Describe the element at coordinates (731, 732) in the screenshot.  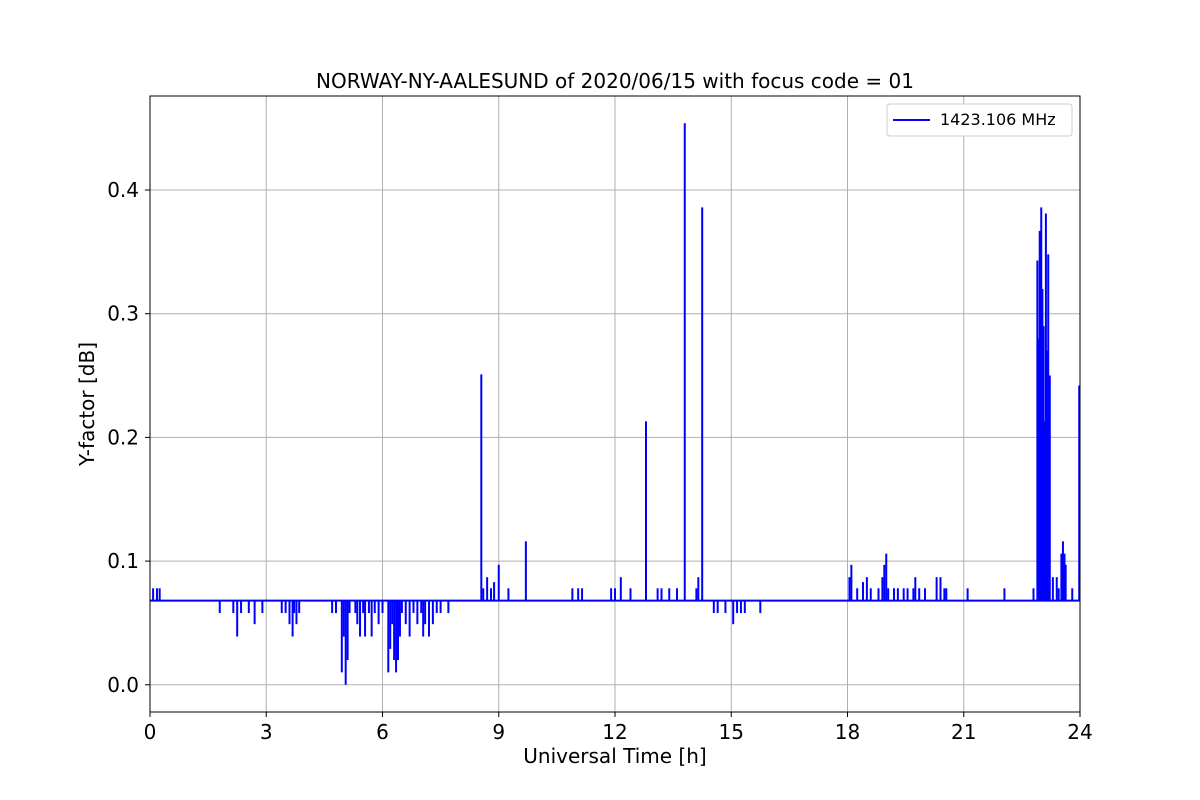
I see `x-tick-label: 15` at that location.